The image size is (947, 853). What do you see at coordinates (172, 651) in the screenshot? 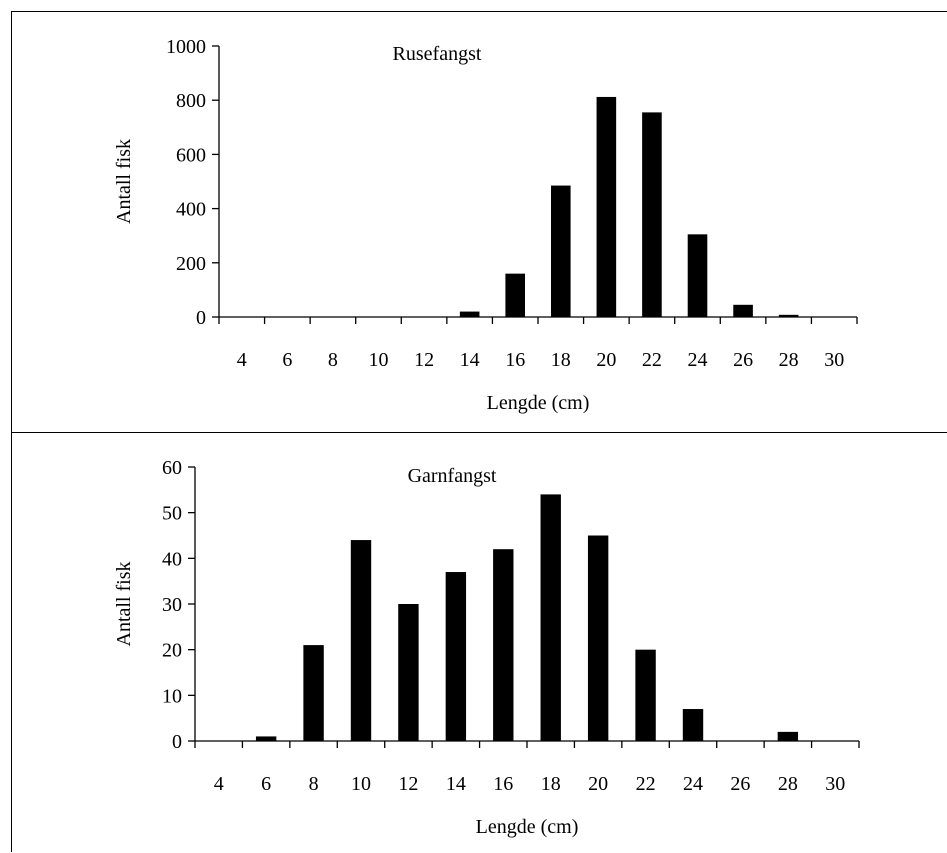
I see `y-tick-label: 20` at bounding box center [172, 651].